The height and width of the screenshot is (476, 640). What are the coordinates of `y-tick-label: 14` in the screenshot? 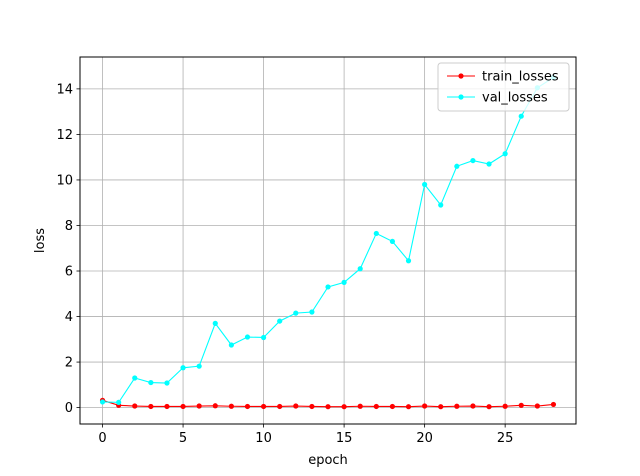 It's located at (64, 89).